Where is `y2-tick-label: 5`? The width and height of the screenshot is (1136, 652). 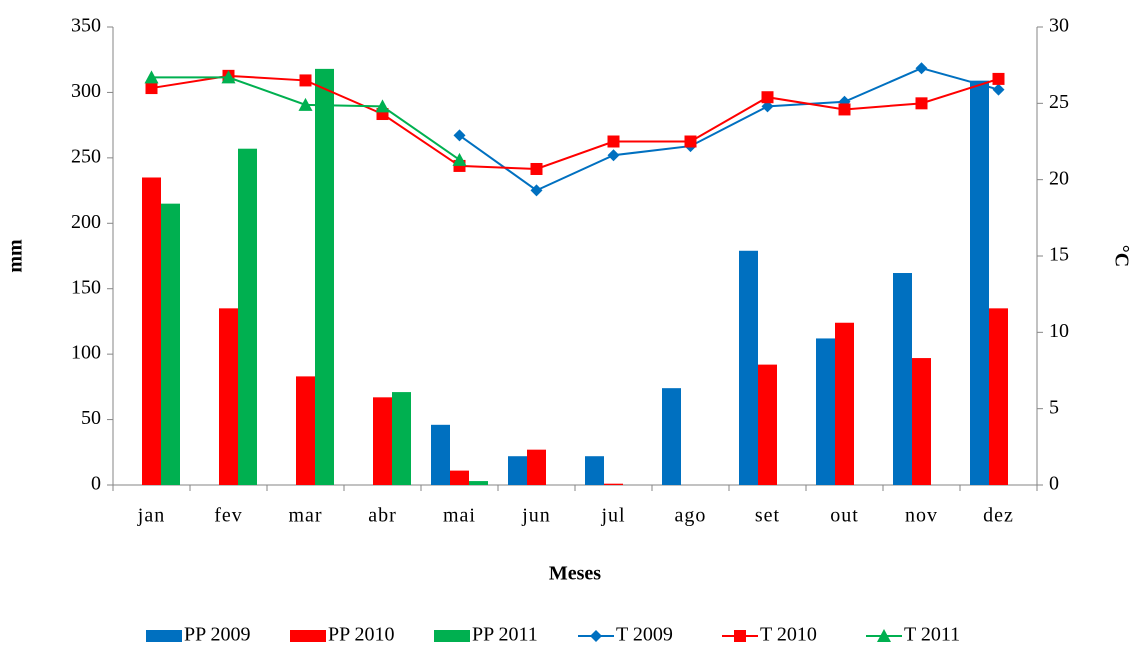
y2-tick-label: 5 is located at coordinates (1054, 407).